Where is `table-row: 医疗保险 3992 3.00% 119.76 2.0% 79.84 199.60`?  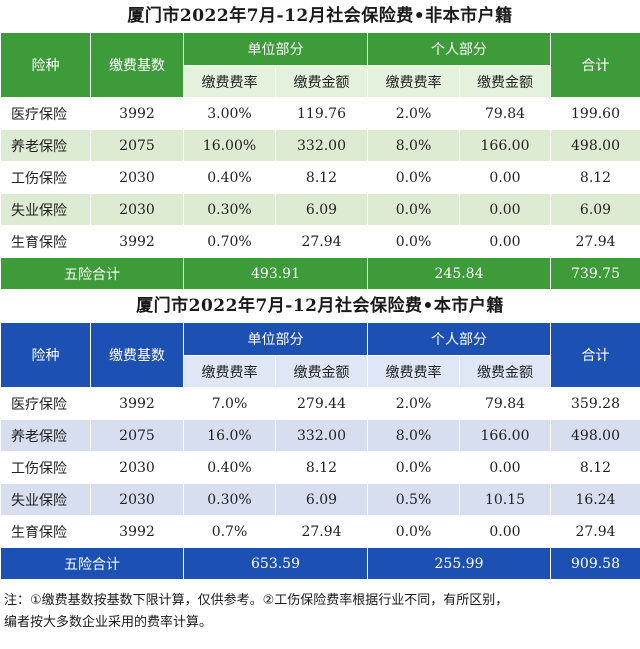
table-row: 医疗保险 3992 3.00% 119.76 2.0% 79.84 199.60 is located at coordinates (320, 113).